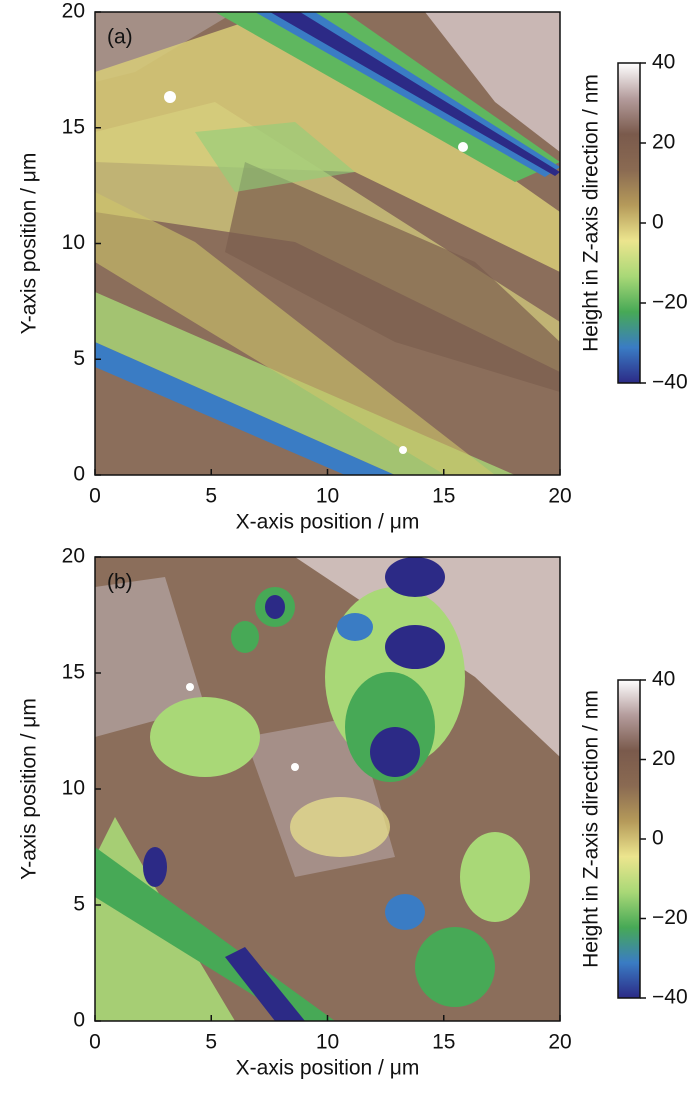 This screenshot has width=700, height=1101. Describe the element at coordinates (120, 37) in the screenshot. I see `panel-label: (a)` at that location.